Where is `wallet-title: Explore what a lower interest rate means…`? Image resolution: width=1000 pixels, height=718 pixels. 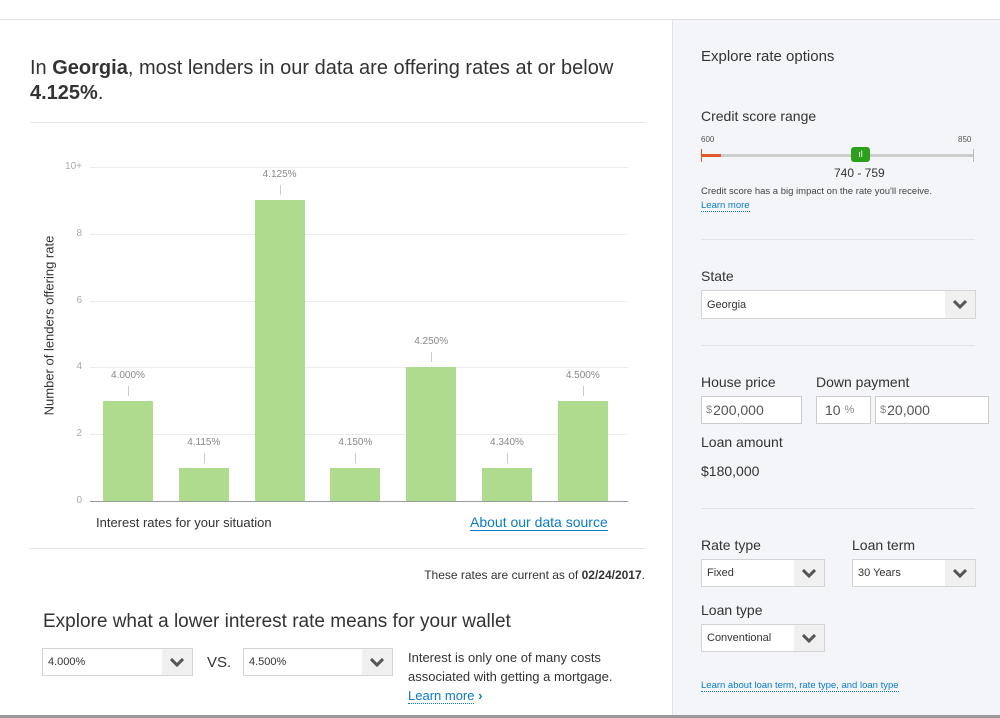 wallet-title: Explore what a lower interest rate means… is located at coordinates (277, 621).